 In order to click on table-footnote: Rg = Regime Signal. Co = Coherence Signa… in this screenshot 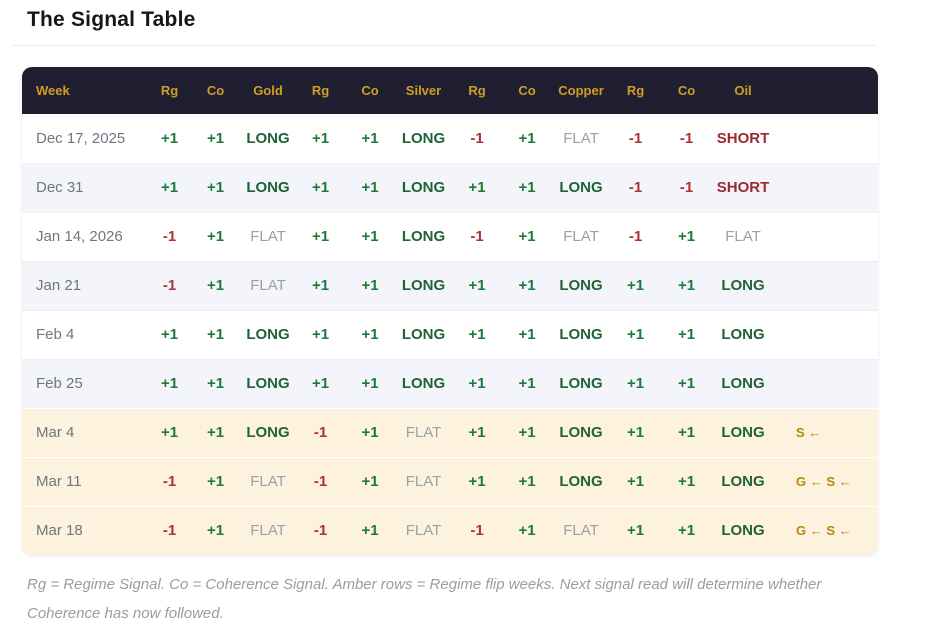, I will do `click(424, 599)`.